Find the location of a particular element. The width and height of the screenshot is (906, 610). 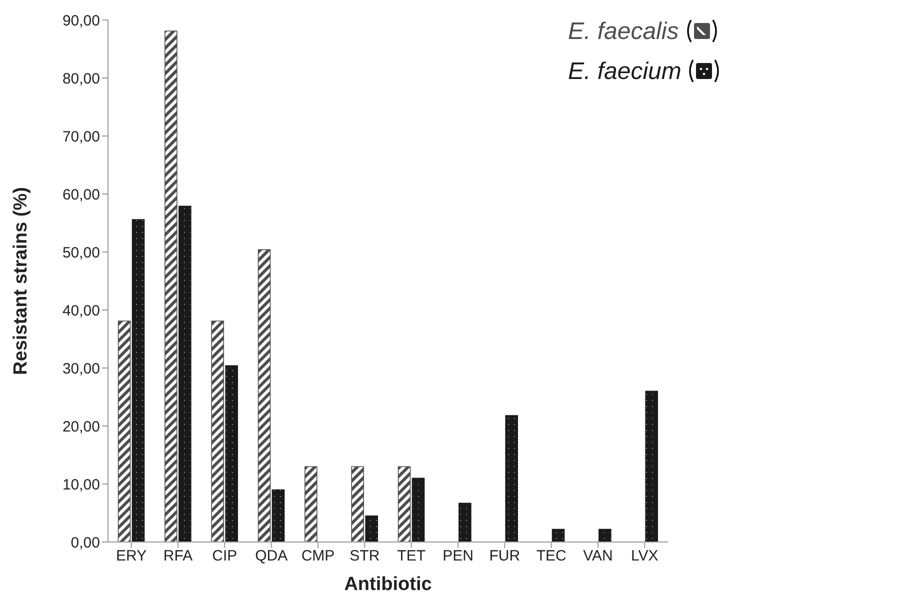

y-axis-title: Resistant strains (%) is located at coordinates (21, 281).